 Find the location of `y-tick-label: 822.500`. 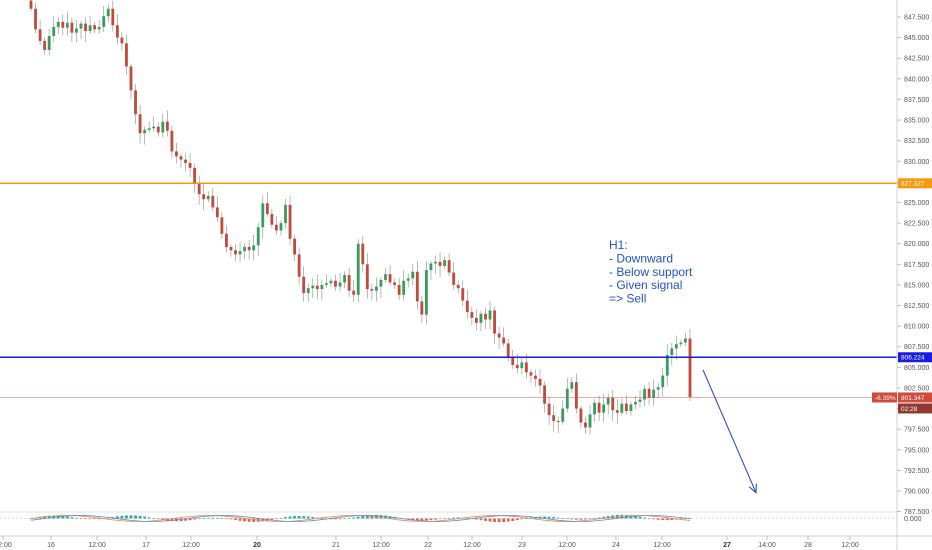

y-tick-label: 822.500 is located at coordinates (916, 224).